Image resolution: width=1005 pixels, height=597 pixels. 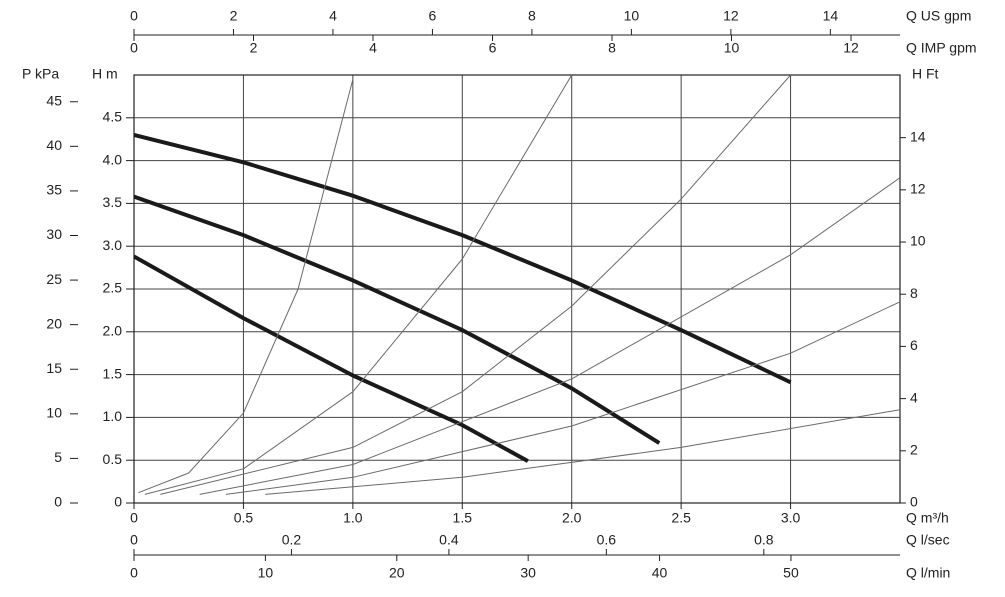 I want to click on tick-label: 15, so click(x=54, y=368).